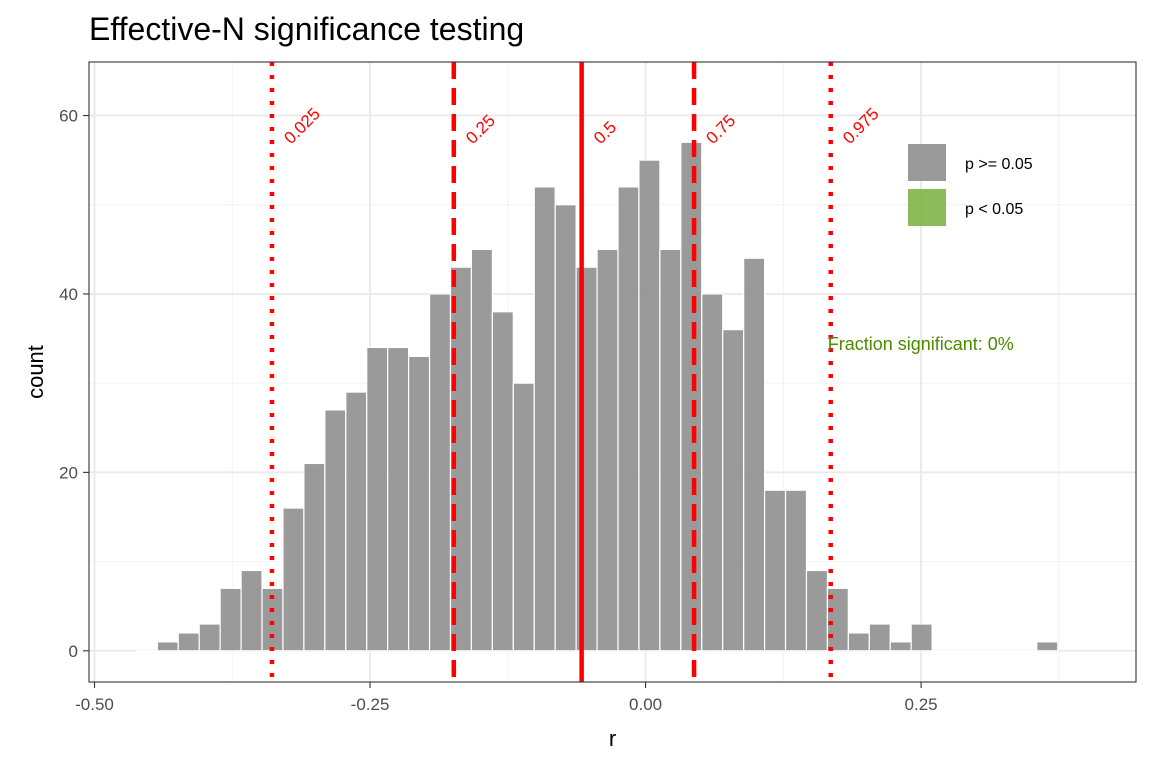  What do you see at coordinates (605, 133) in the screenshot?
I see `quantile-label: 0.5` at bounding box center [605, 133].